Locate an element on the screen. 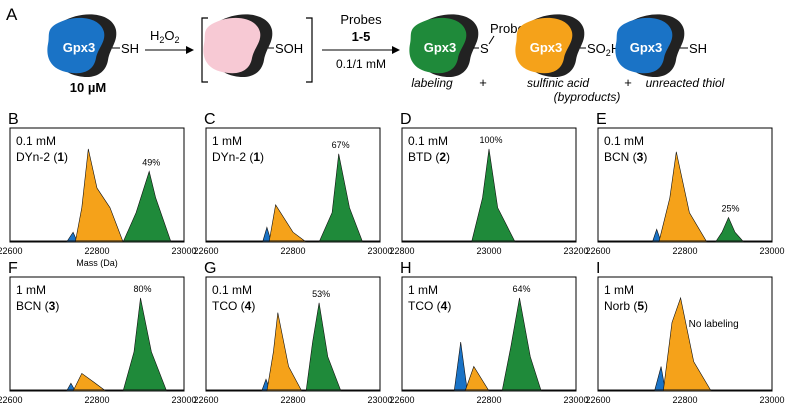  caption-byproducts: (byproducts) is located at coordinates (587, 97).